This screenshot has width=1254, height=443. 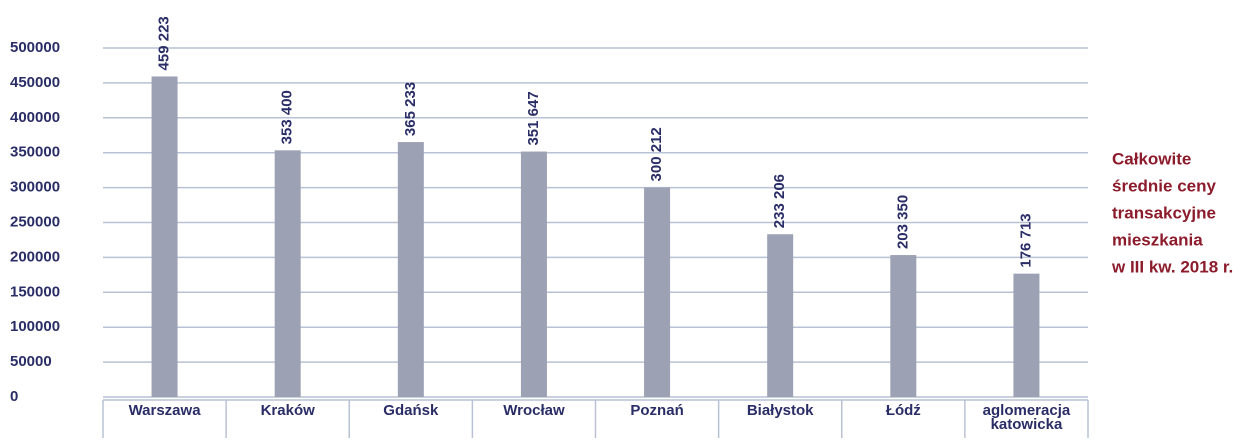 I want to click on x-tick-label: Warszawa, so click(x=164, y=410).